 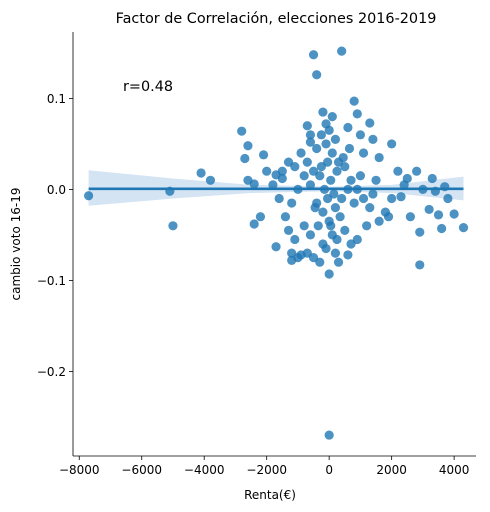 I want to click on y-tick-label: −0.1, so click(x=51, y=281).